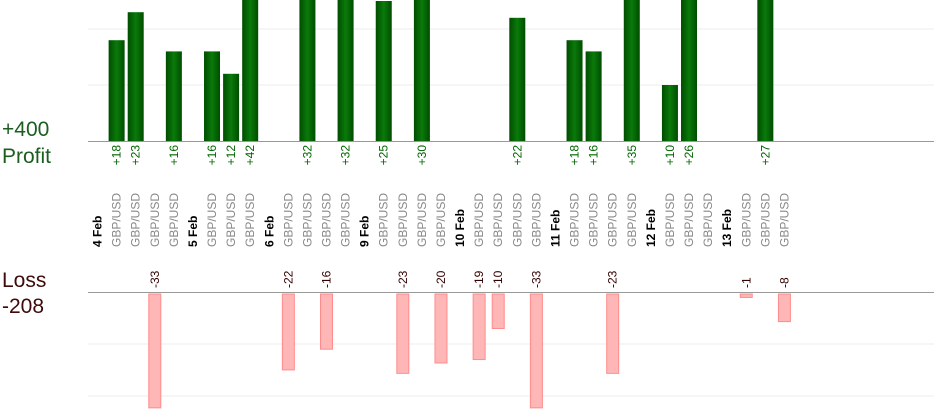 Image resolution: width=934 pixels, height=420 pixels. Describe the element at coordinates (384, 155) in the screenshot. I see `profit-value-label: +25` at that location.